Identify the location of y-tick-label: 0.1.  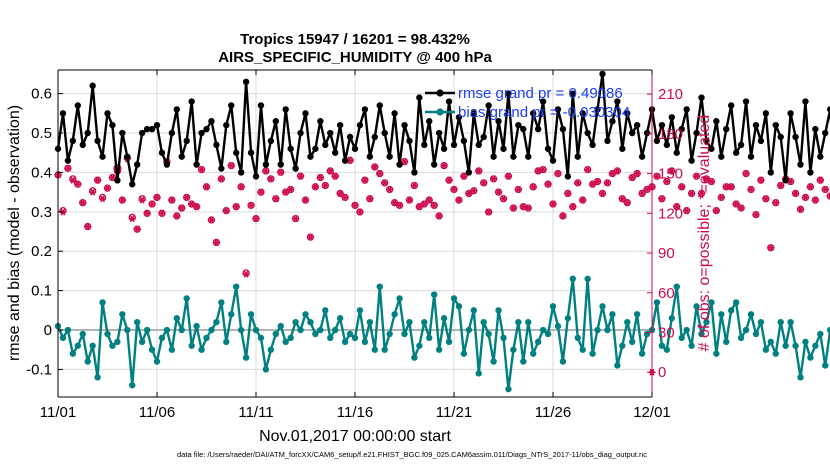
(41, 291).